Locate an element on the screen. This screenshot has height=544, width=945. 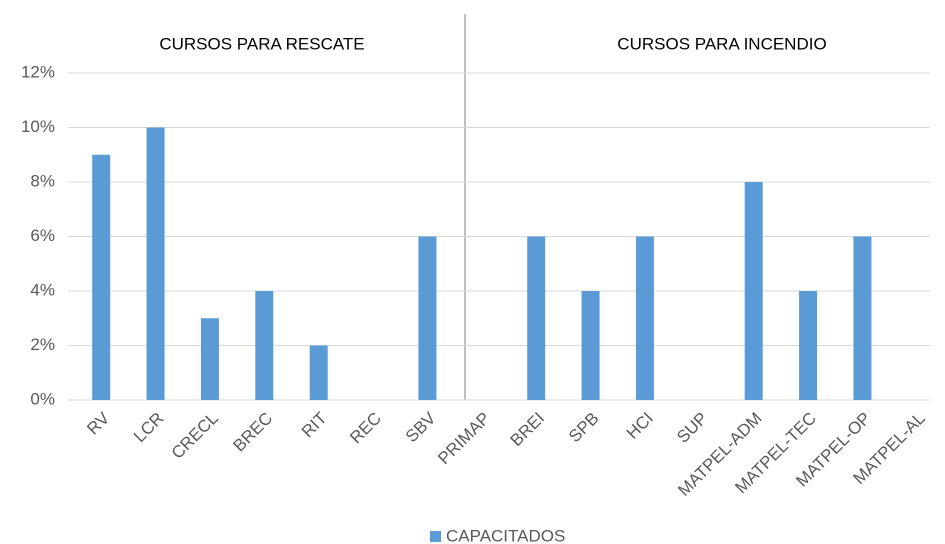
y-tick-label: 8% is located at coordinates (42, 180).